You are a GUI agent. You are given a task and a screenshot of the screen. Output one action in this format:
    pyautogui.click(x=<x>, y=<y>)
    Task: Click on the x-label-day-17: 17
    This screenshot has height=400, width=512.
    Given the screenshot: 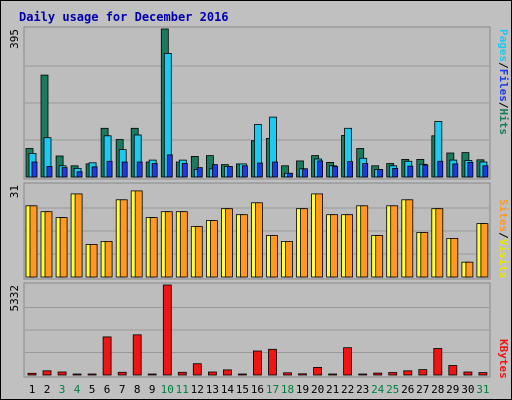 What is the action you would take?
    pyautogui.click(x=272, y=389)
    